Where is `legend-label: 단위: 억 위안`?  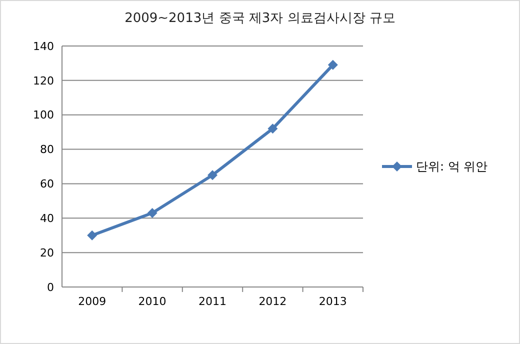 legend-label: 단위: 억 위안 is located at coordinates (452, 167).